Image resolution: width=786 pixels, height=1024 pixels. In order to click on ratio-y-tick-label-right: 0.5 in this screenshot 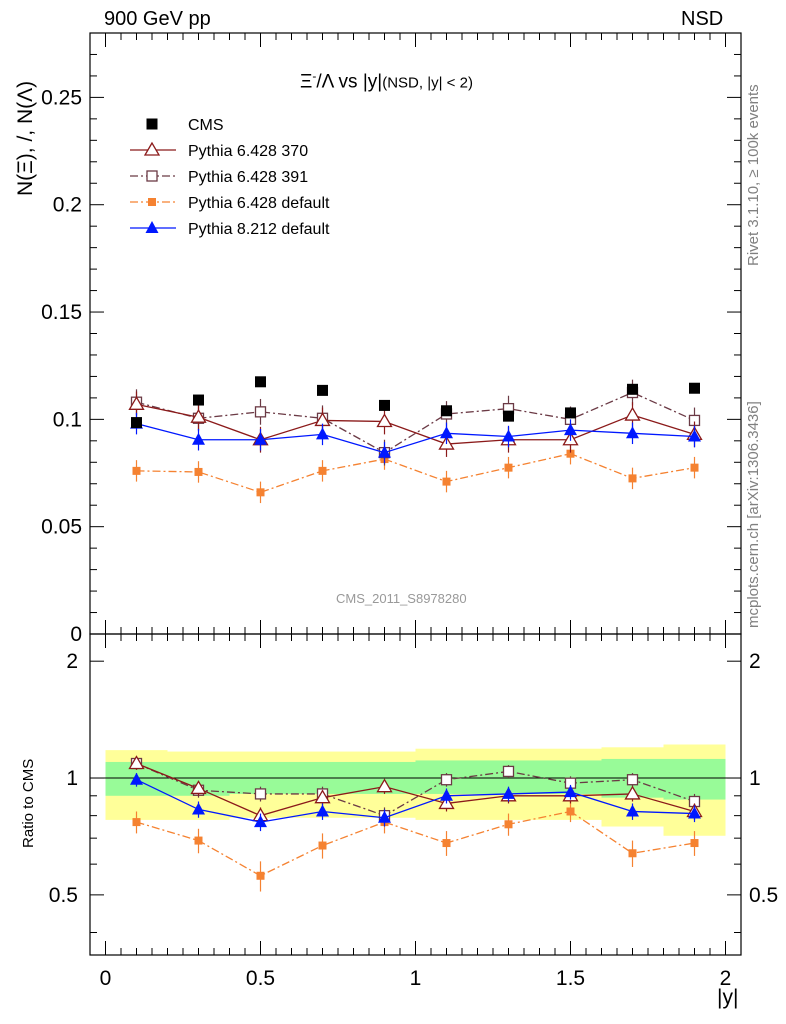, I will do `click(763, 895)`.